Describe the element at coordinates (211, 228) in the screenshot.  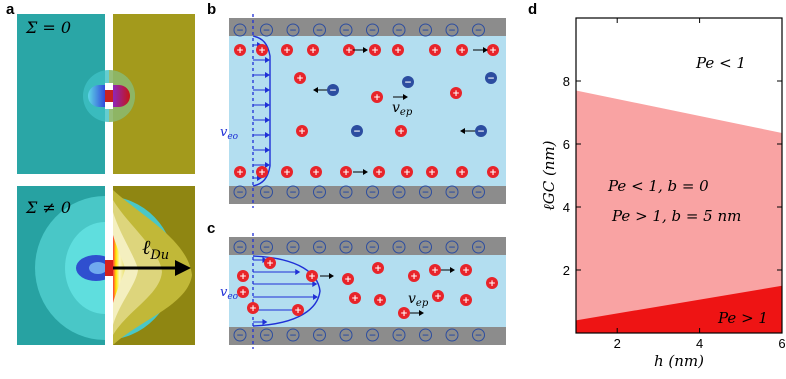
I see `panel-c-label: c` at that location.